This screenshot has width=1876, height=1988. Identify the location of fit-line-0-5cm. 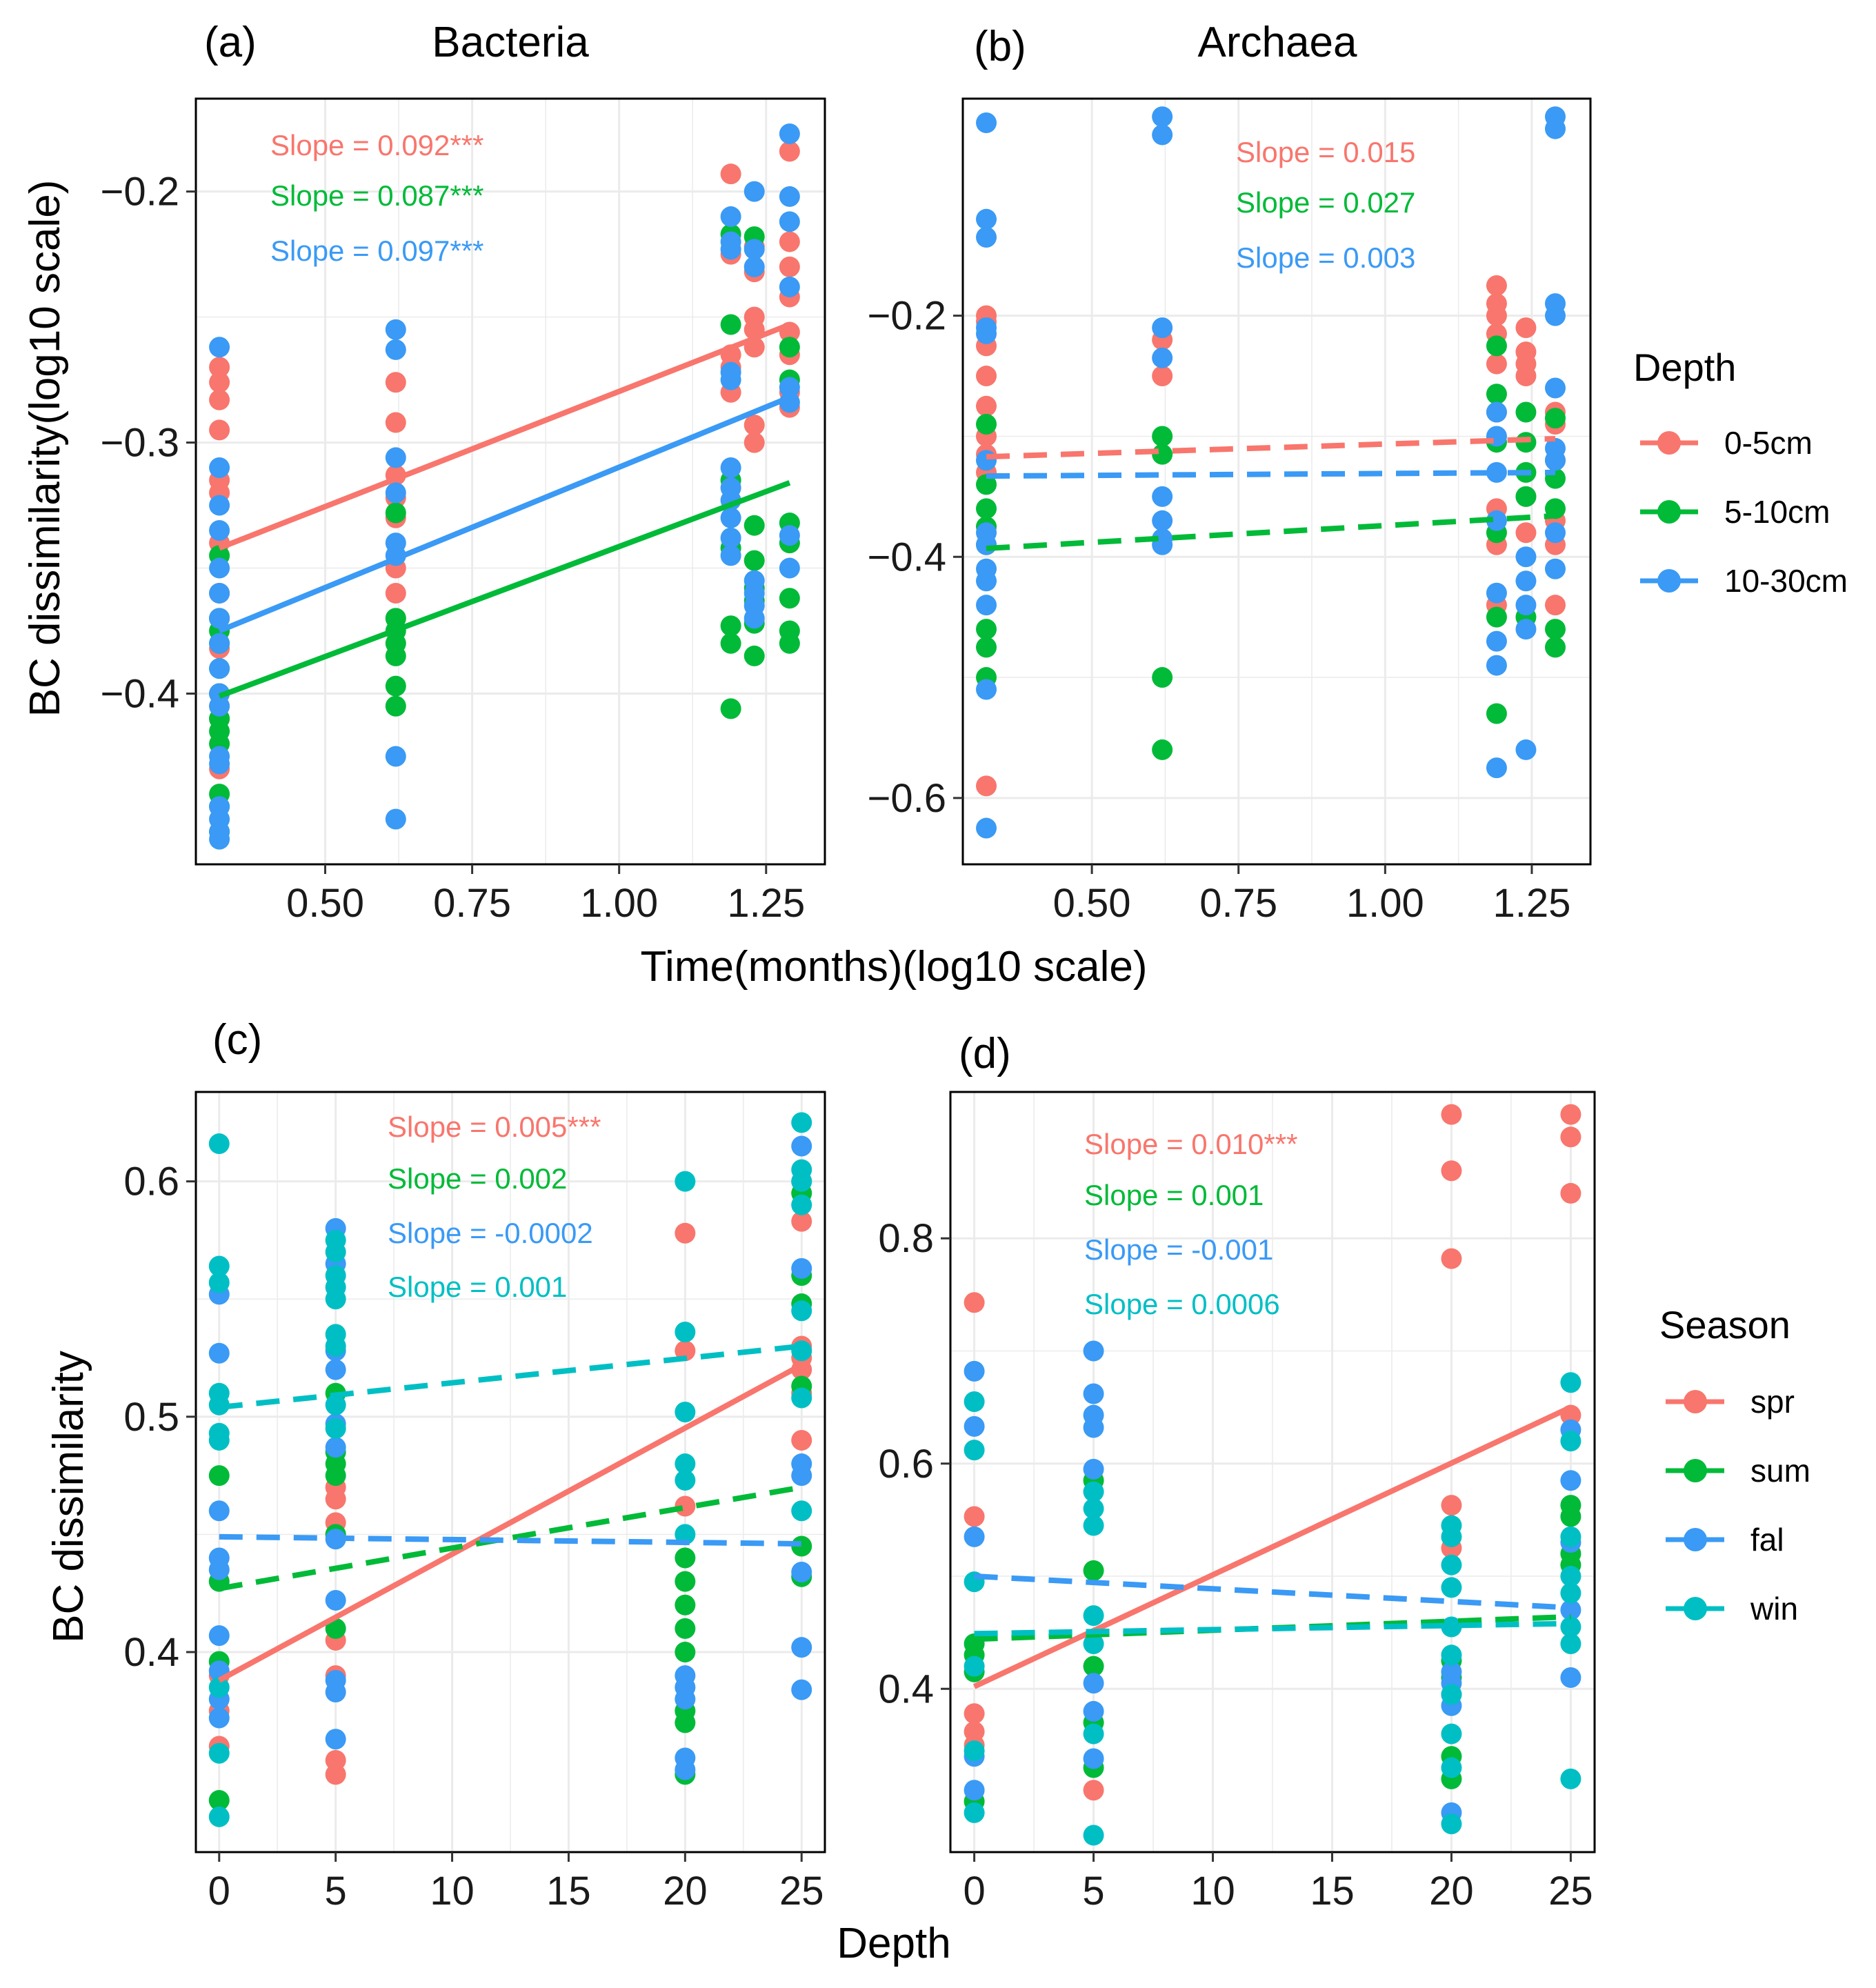
(504, 436).